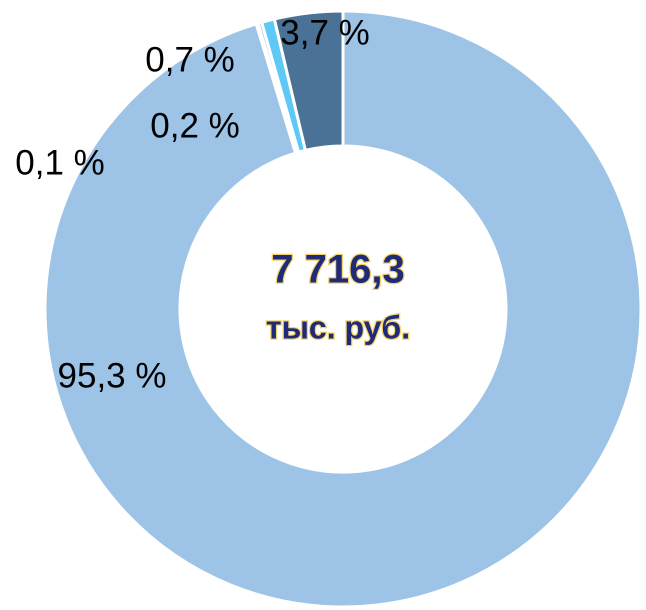 The width and height of the screenshot is (646, 610). I want to click on data-label: 0,2 %, so click(195, 125).